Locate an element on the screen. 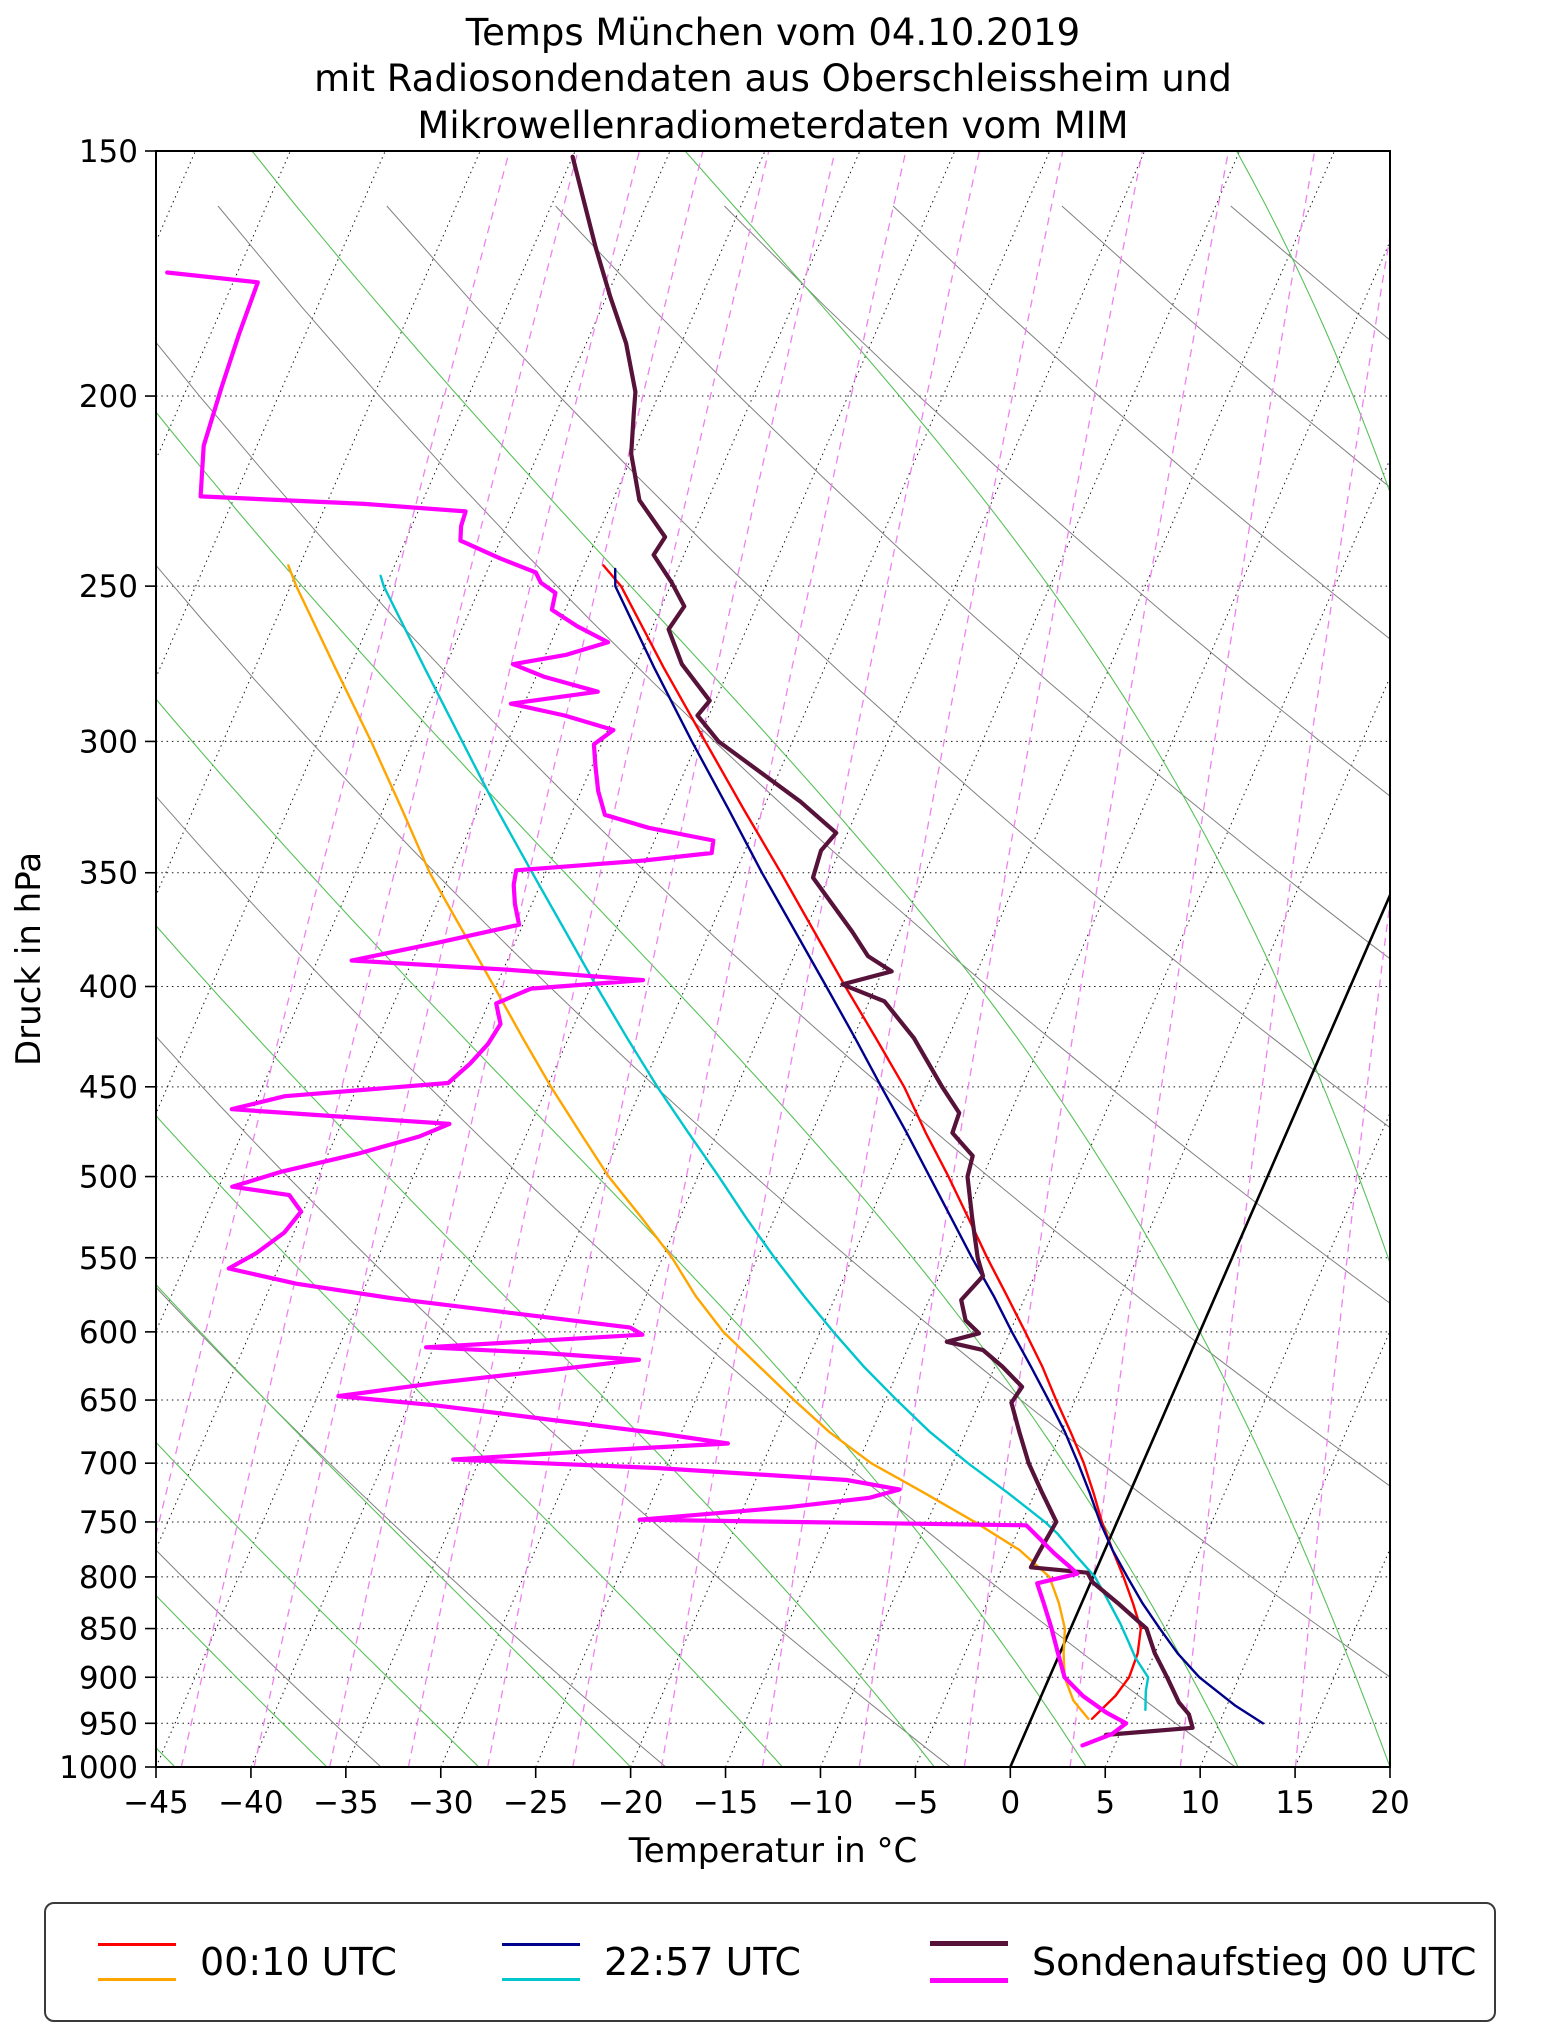 The width and height of the screenshot is (1542, 2032). x-tick-label: −20 is located at coordinates (630, 1803).